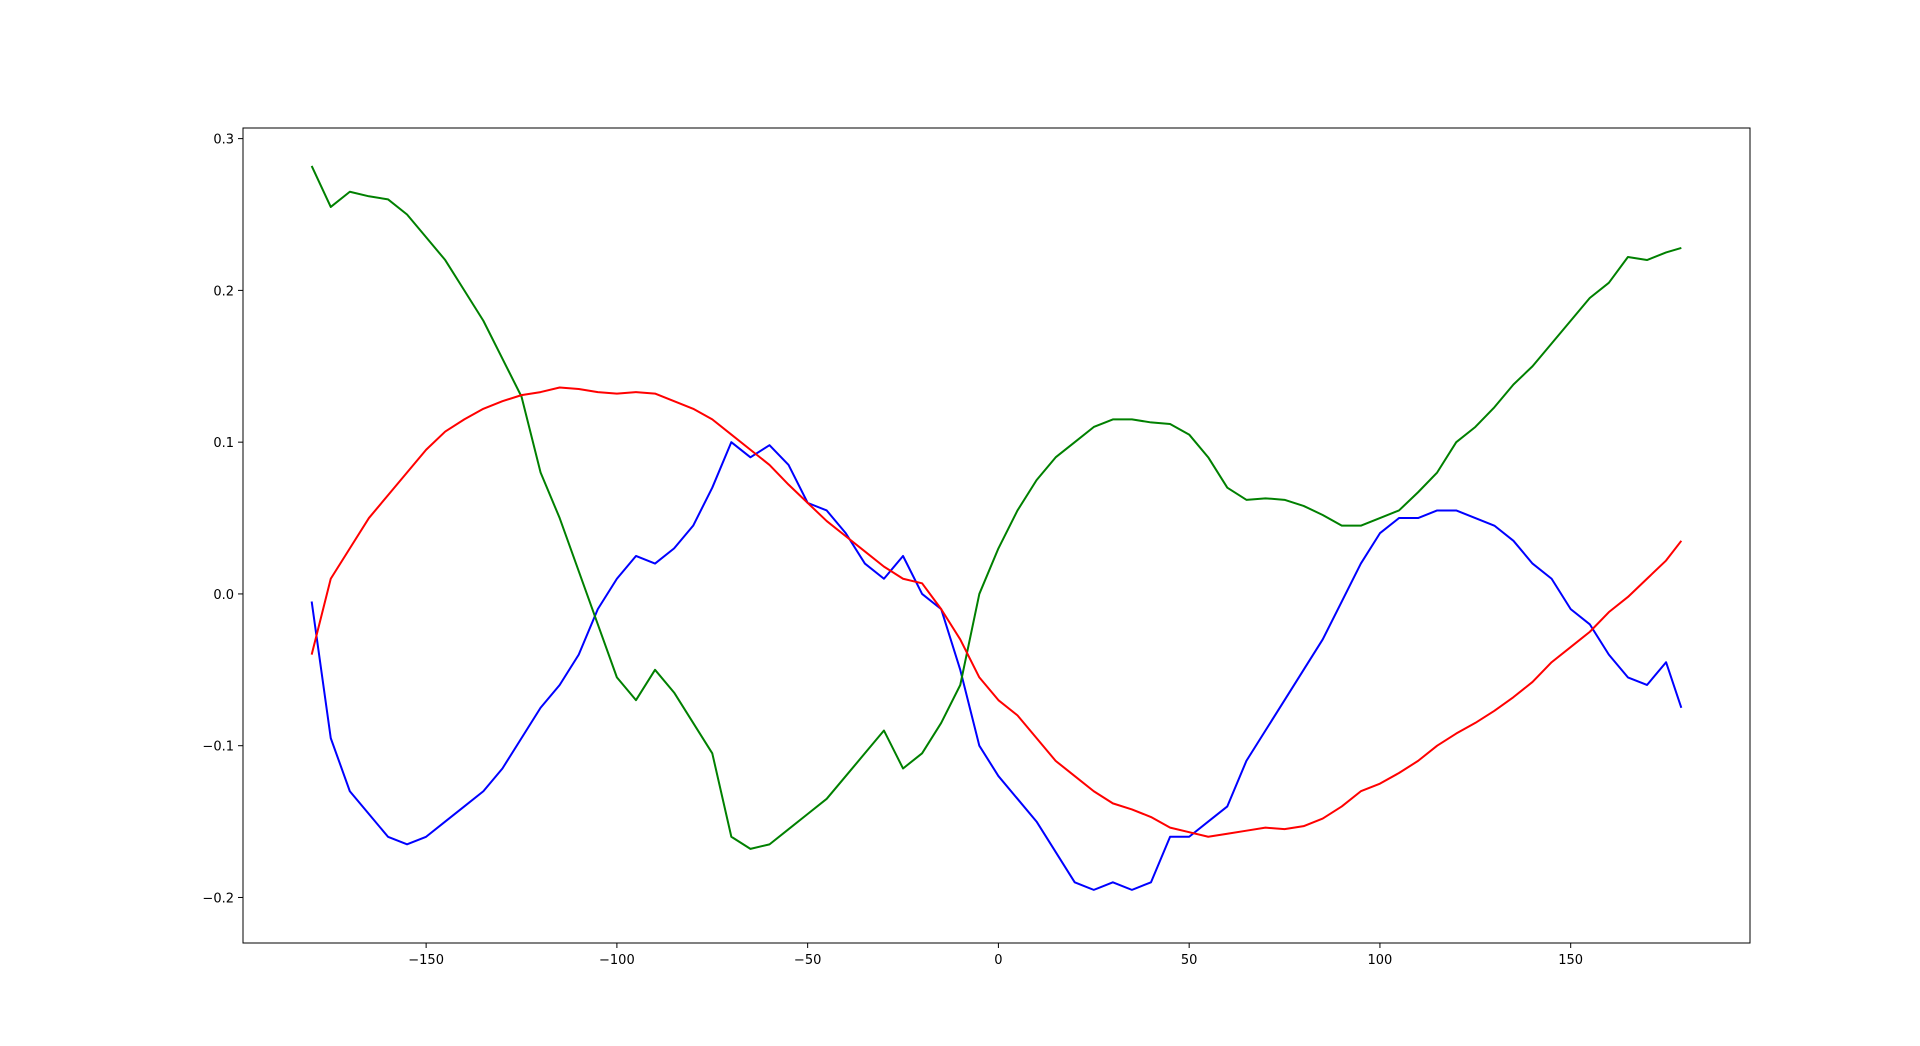 The width and height of the screenshot is (1920, 1046). I want to click on x-tick-label: 150, so click(1570, 960).